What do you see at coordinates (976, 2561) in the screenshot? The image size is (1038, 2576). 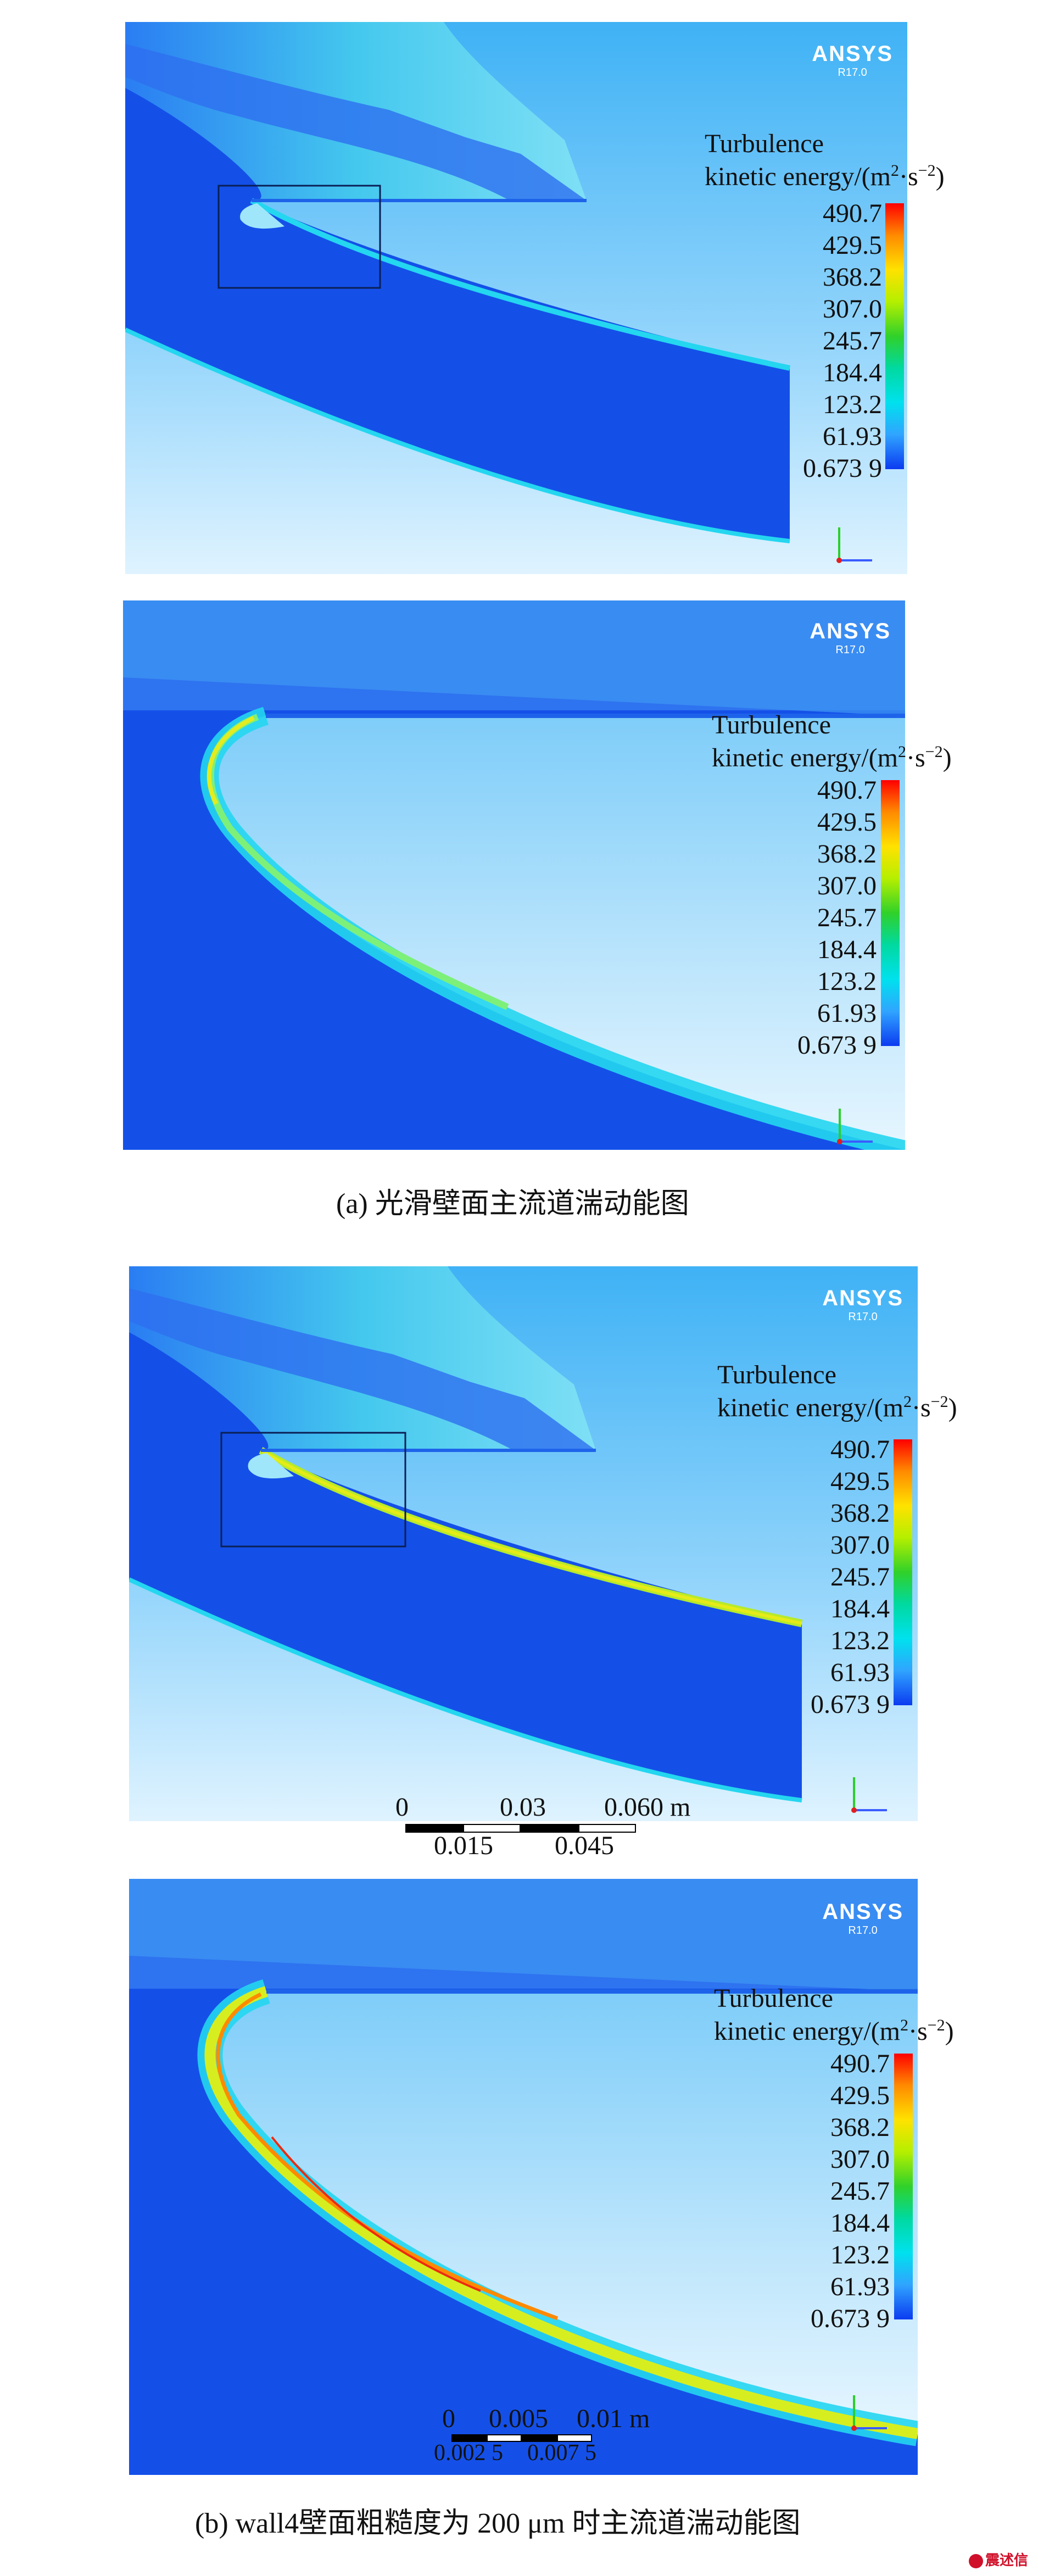 I see `watermark-icon` at bounding box center [976, 2561].